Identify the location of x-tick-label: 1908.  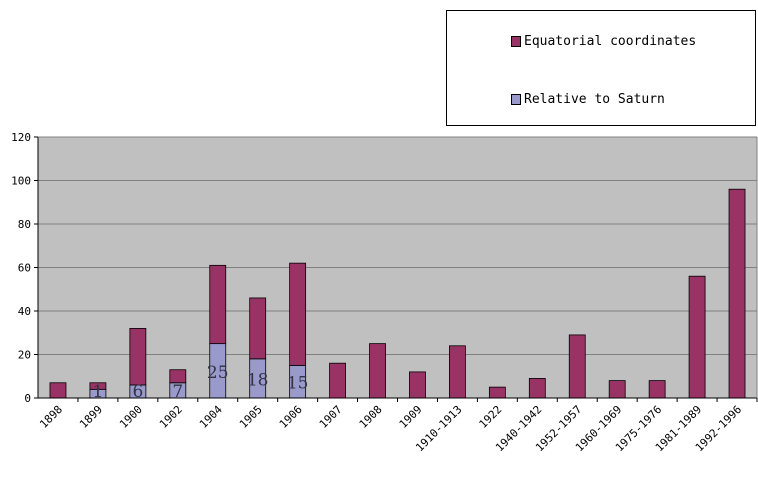
(371, 417).